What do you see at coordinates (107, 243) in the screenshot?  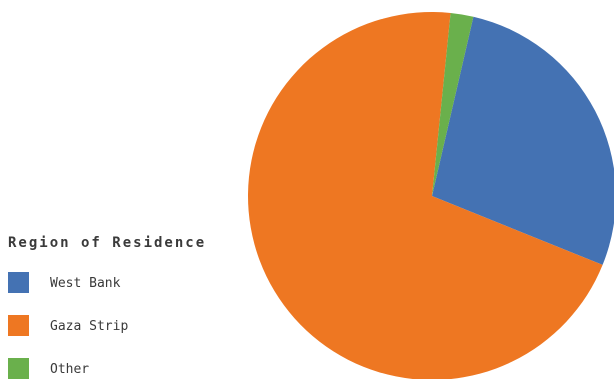 I see `legend-title: Region of Residence` at bounding box center [107, 243].